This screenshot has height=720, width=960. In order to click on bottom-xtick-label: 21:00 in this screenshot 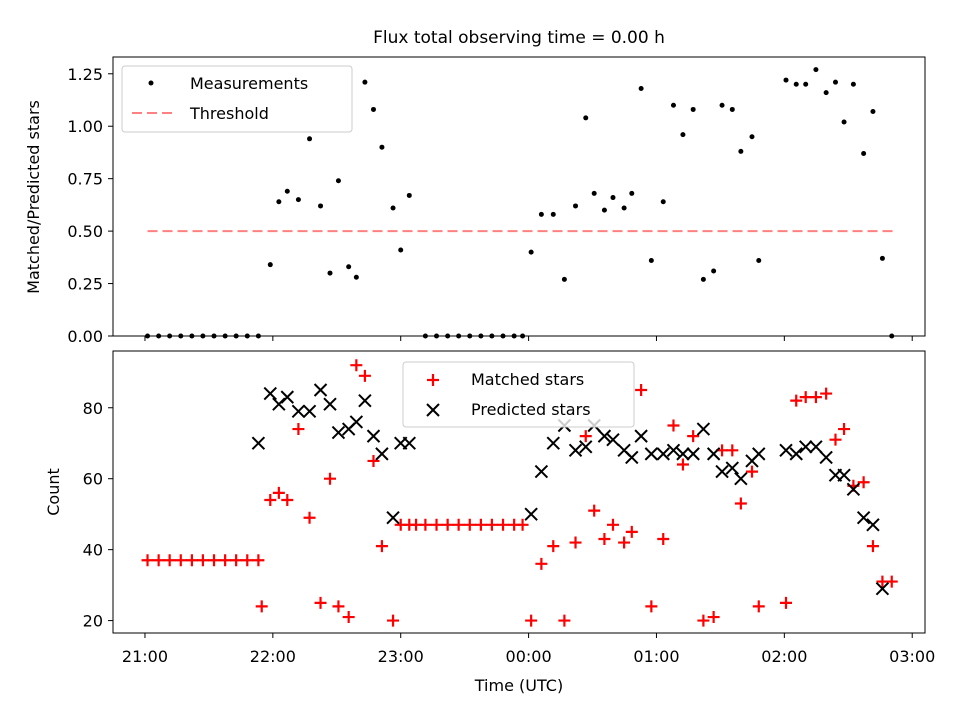, I will do `click(145, 656)`.